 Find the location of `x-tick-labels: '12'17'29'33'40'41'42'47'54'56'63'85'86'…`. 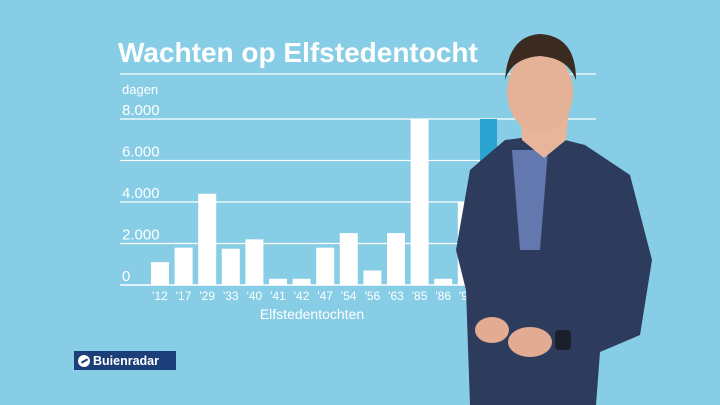

x-tick-labels: '12'17'29'33'40'41'42'47'54'56'63'85'86'… is located at coordinates (313, 296).